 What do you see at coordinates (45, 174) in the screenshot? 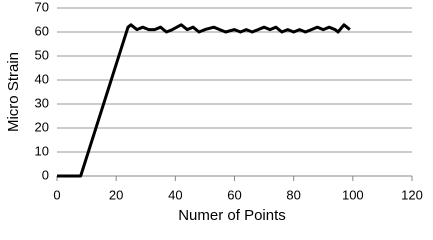
I see `y-tick-label: 0` at bounding box center [45, 174].